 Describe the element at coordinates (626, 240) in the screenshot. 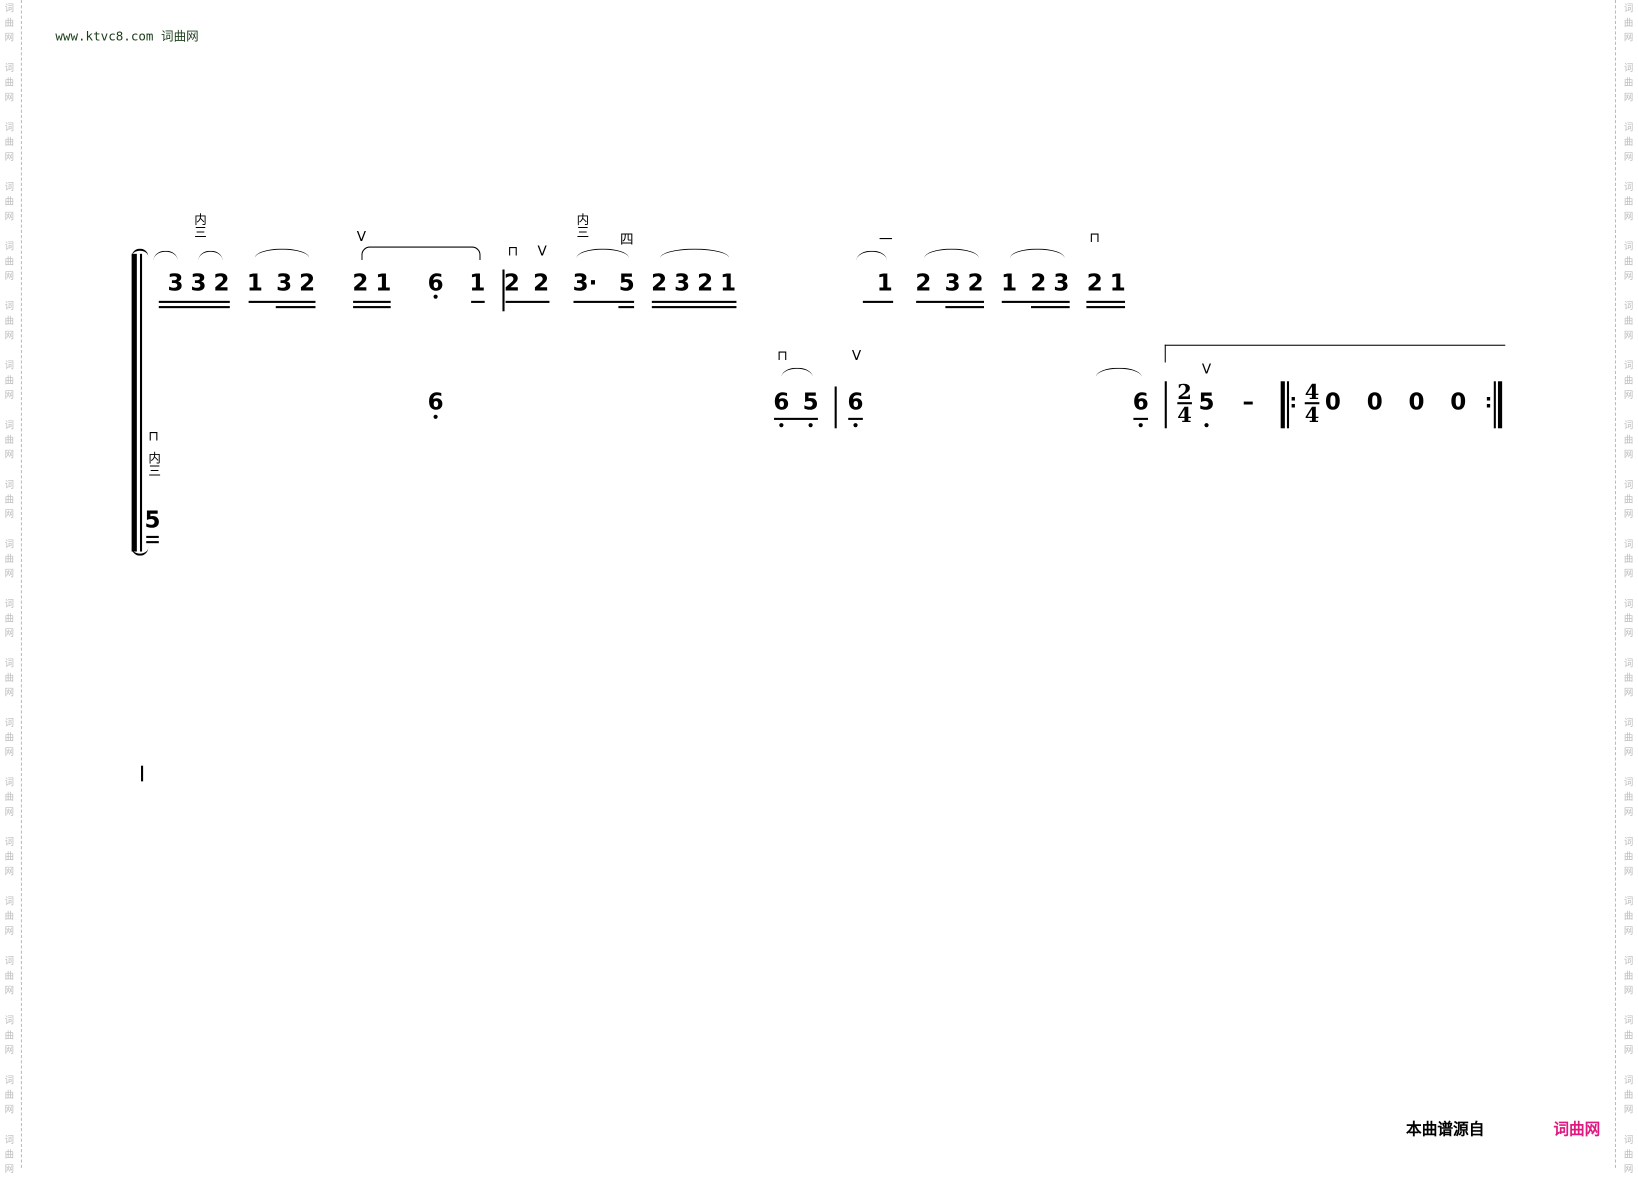

I see `fingering-mark: 四` at that location.